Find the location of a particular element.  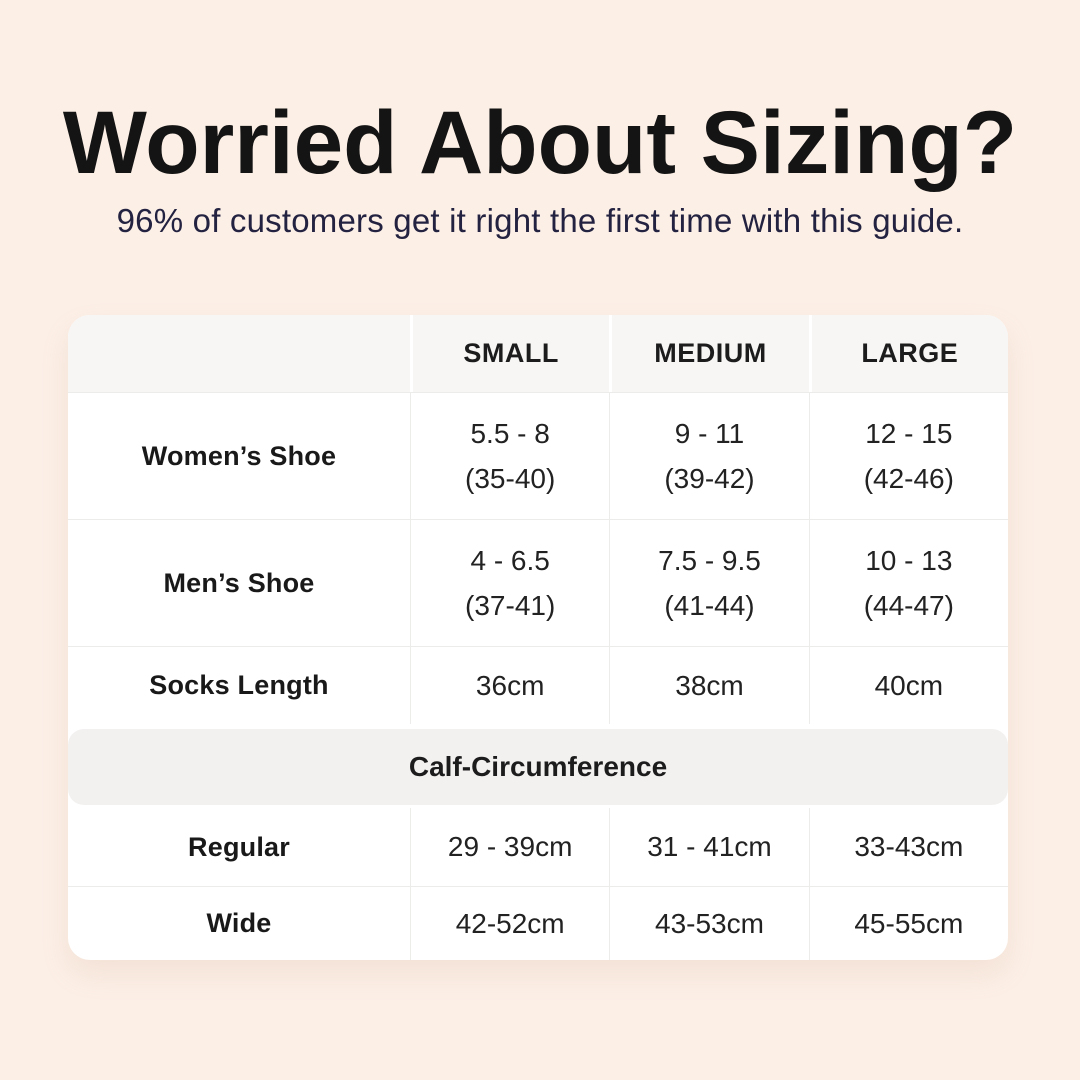

cell-womens-small: 5.5 - 8 (35-40) is located at coordinates (509, 456).